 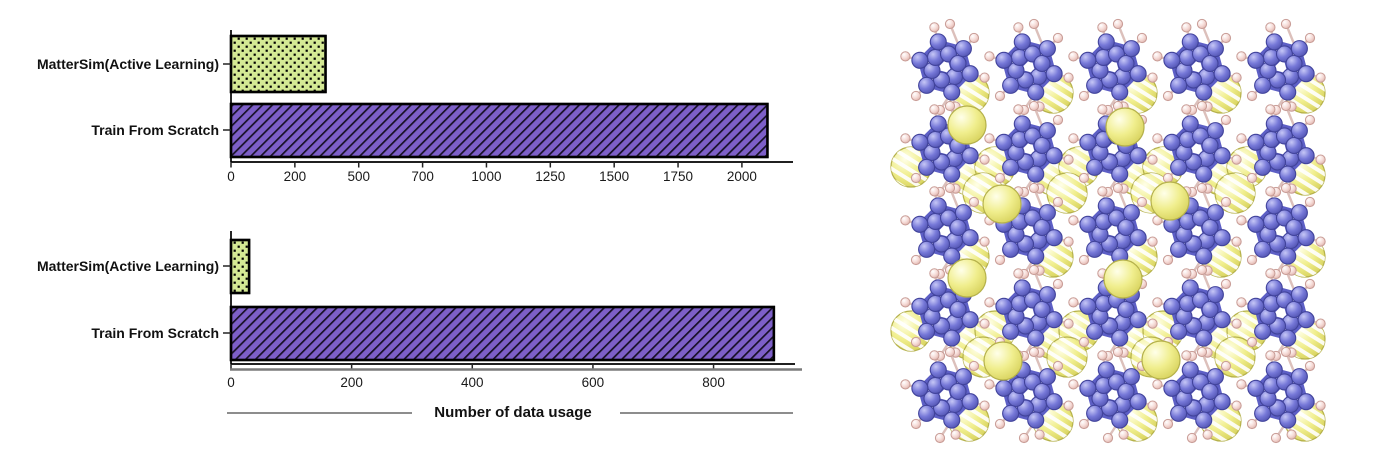 I want to click on x-tick-label: 700, so click(x=422, y=176).